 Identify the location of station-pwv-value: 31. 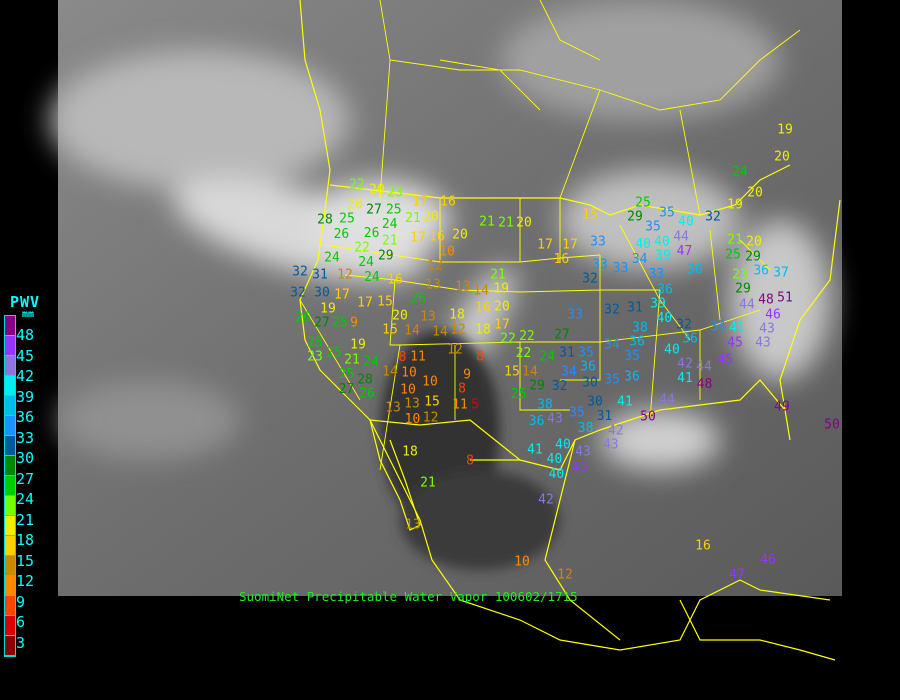
(567, 353).